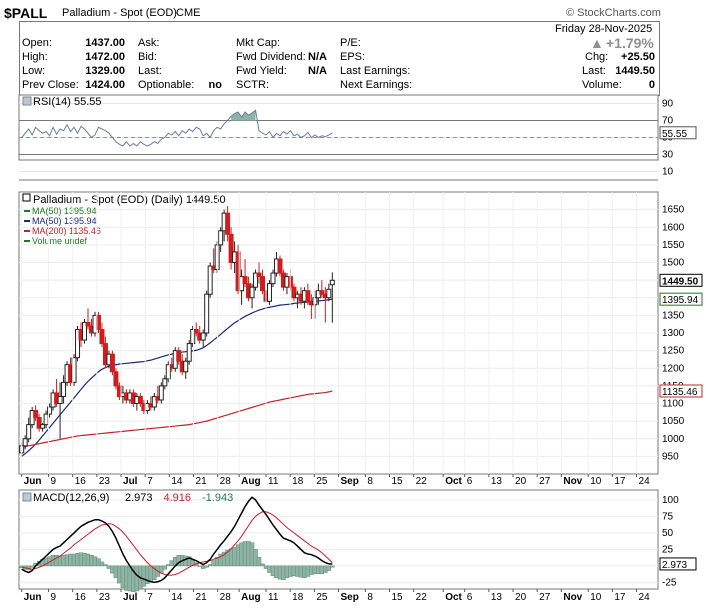  What do you see at coordinates (572, 597) in the screenshot?
I see `x-tick-label: Nov` at bounding box center [572, 597].